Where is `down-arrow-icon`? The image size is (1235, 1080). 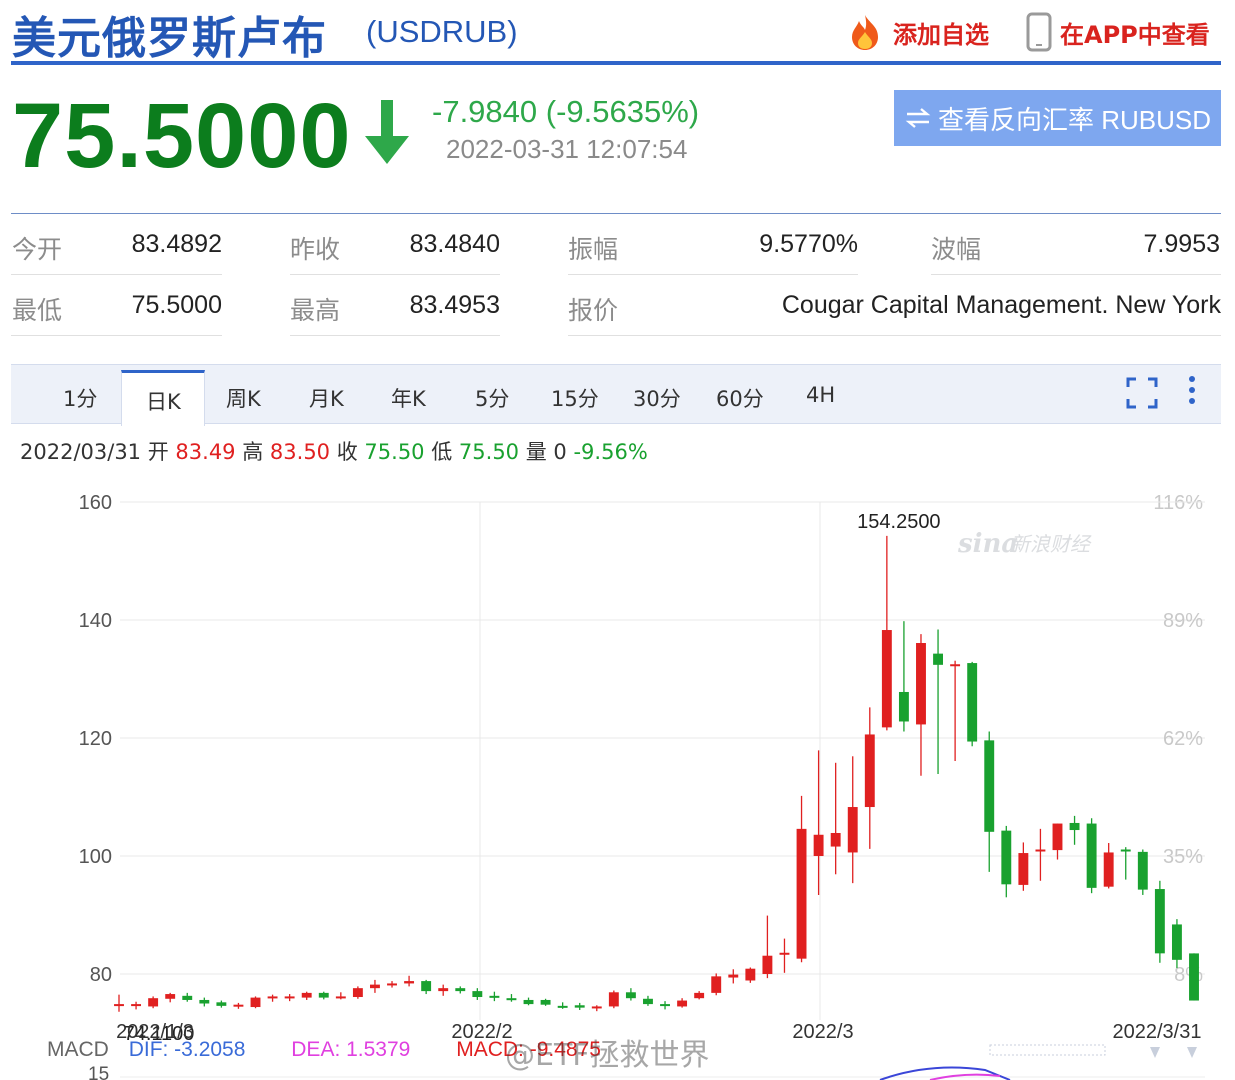
down-arrow-icon is located at coordinates (387, 132).